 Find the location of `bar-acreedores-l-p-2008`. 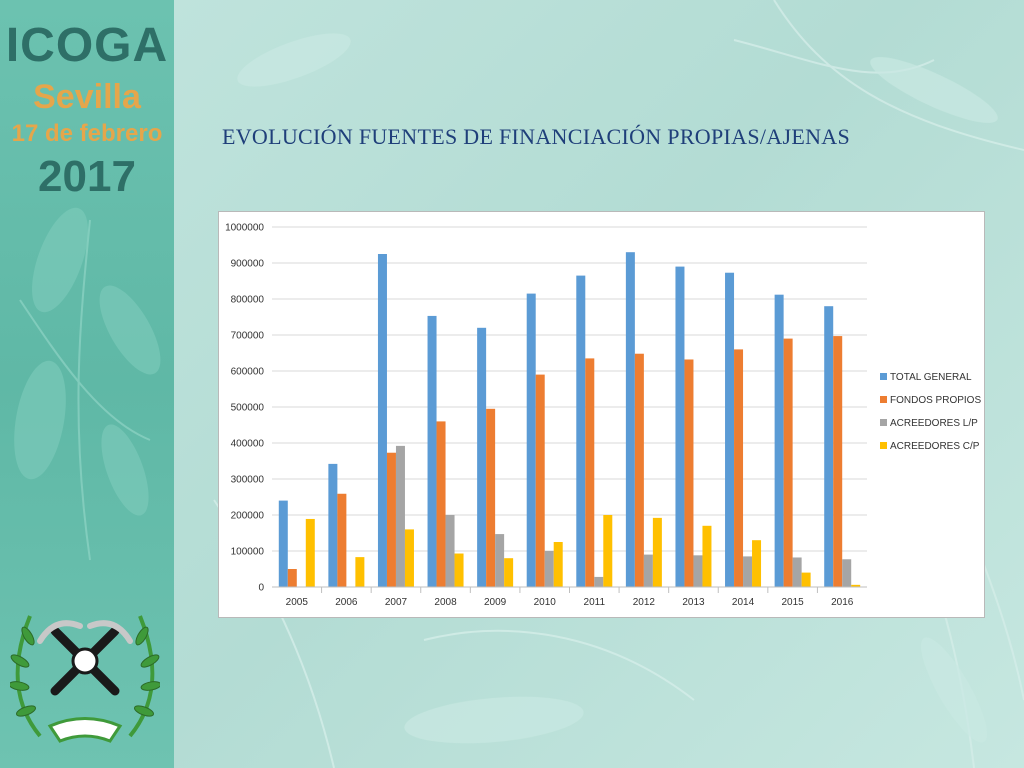

bar-acreedores-l-p-2008 is located at coordinates (450, 551).